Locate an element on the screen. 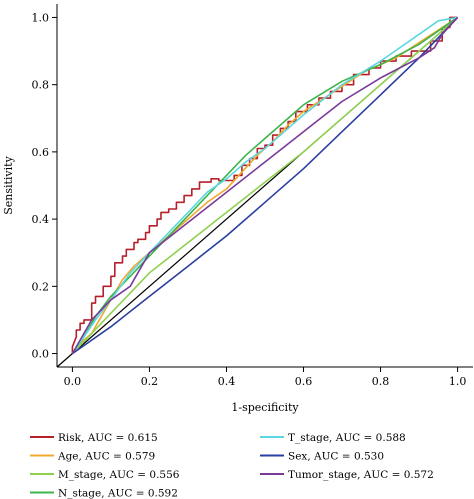 The height and width of the screenshot is (499, 474). legend-entry: Tumor_stage, AUC = 0.572 is located at coordinates (361, 475).